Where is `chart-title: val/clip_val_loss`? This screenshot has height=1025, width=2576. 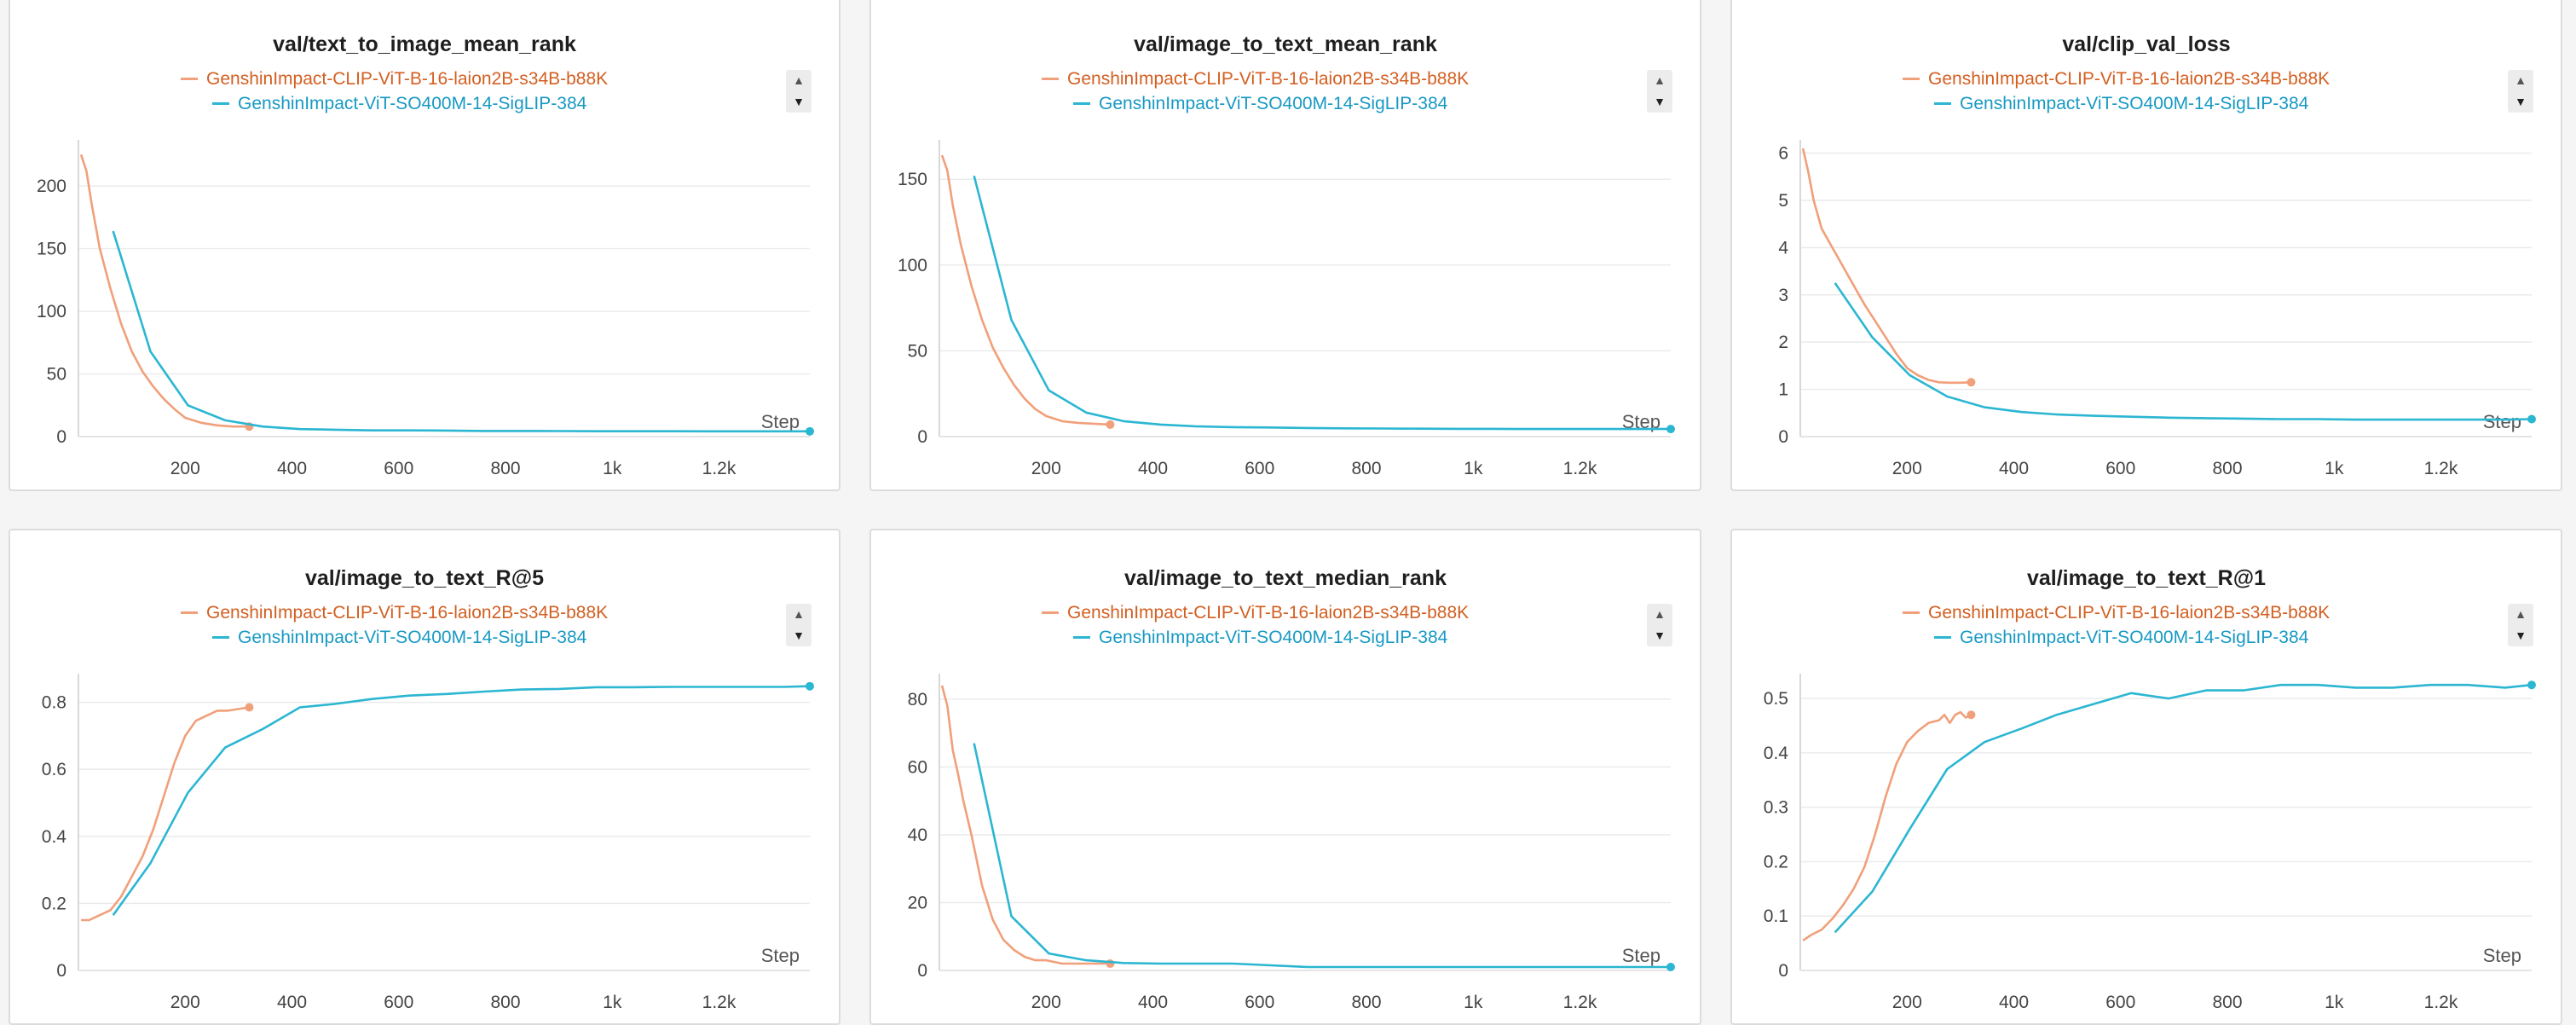
chart-title: val/clip_val_loss is located at coordinates (2146, 44).